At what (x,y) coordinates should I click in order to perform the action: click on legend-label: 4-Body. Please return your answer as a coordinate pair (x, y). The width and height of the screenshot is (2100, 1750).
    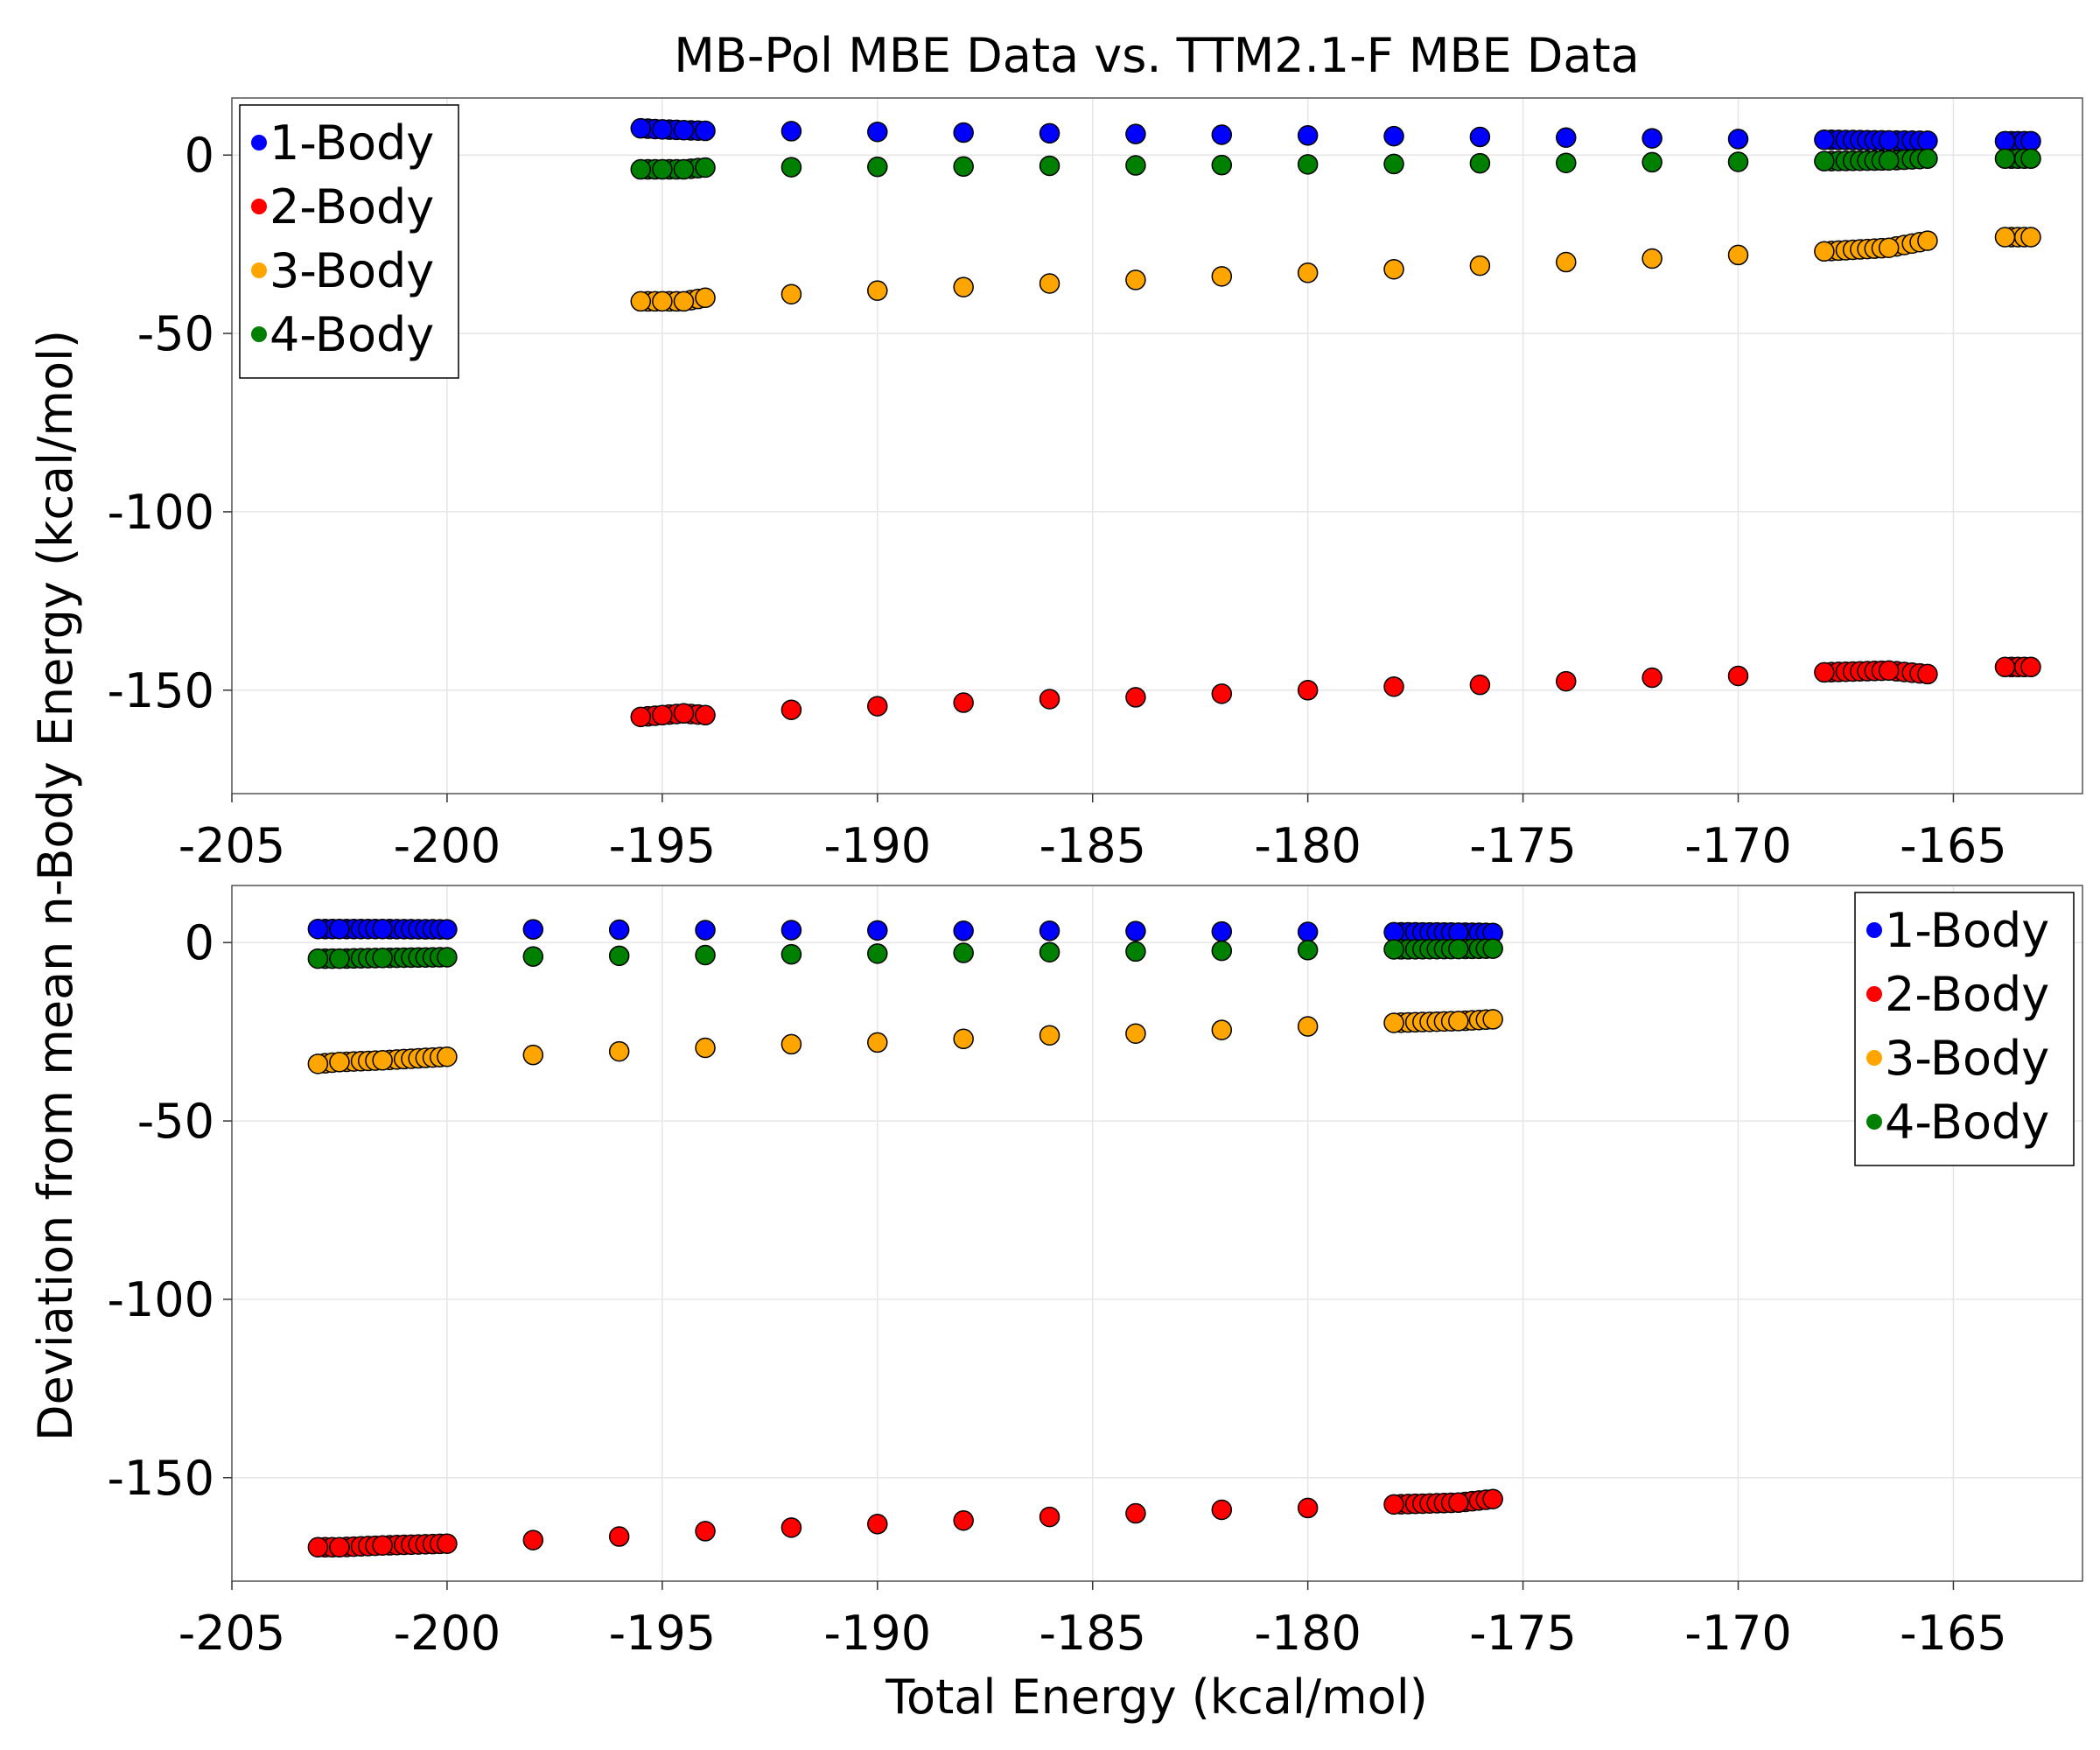
    Looking at the image, I should click on (1967, 1122).